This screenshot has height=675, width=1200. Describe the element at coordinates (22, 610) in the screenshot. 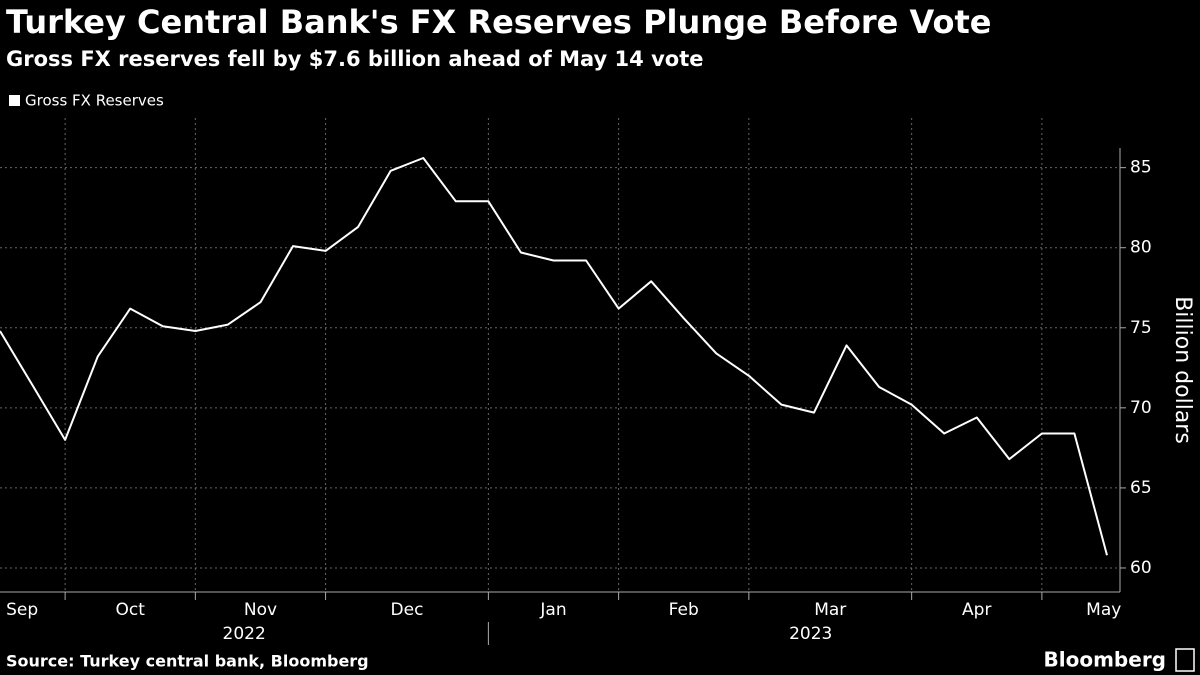

I see `x-tick-label: Sep` at that location.